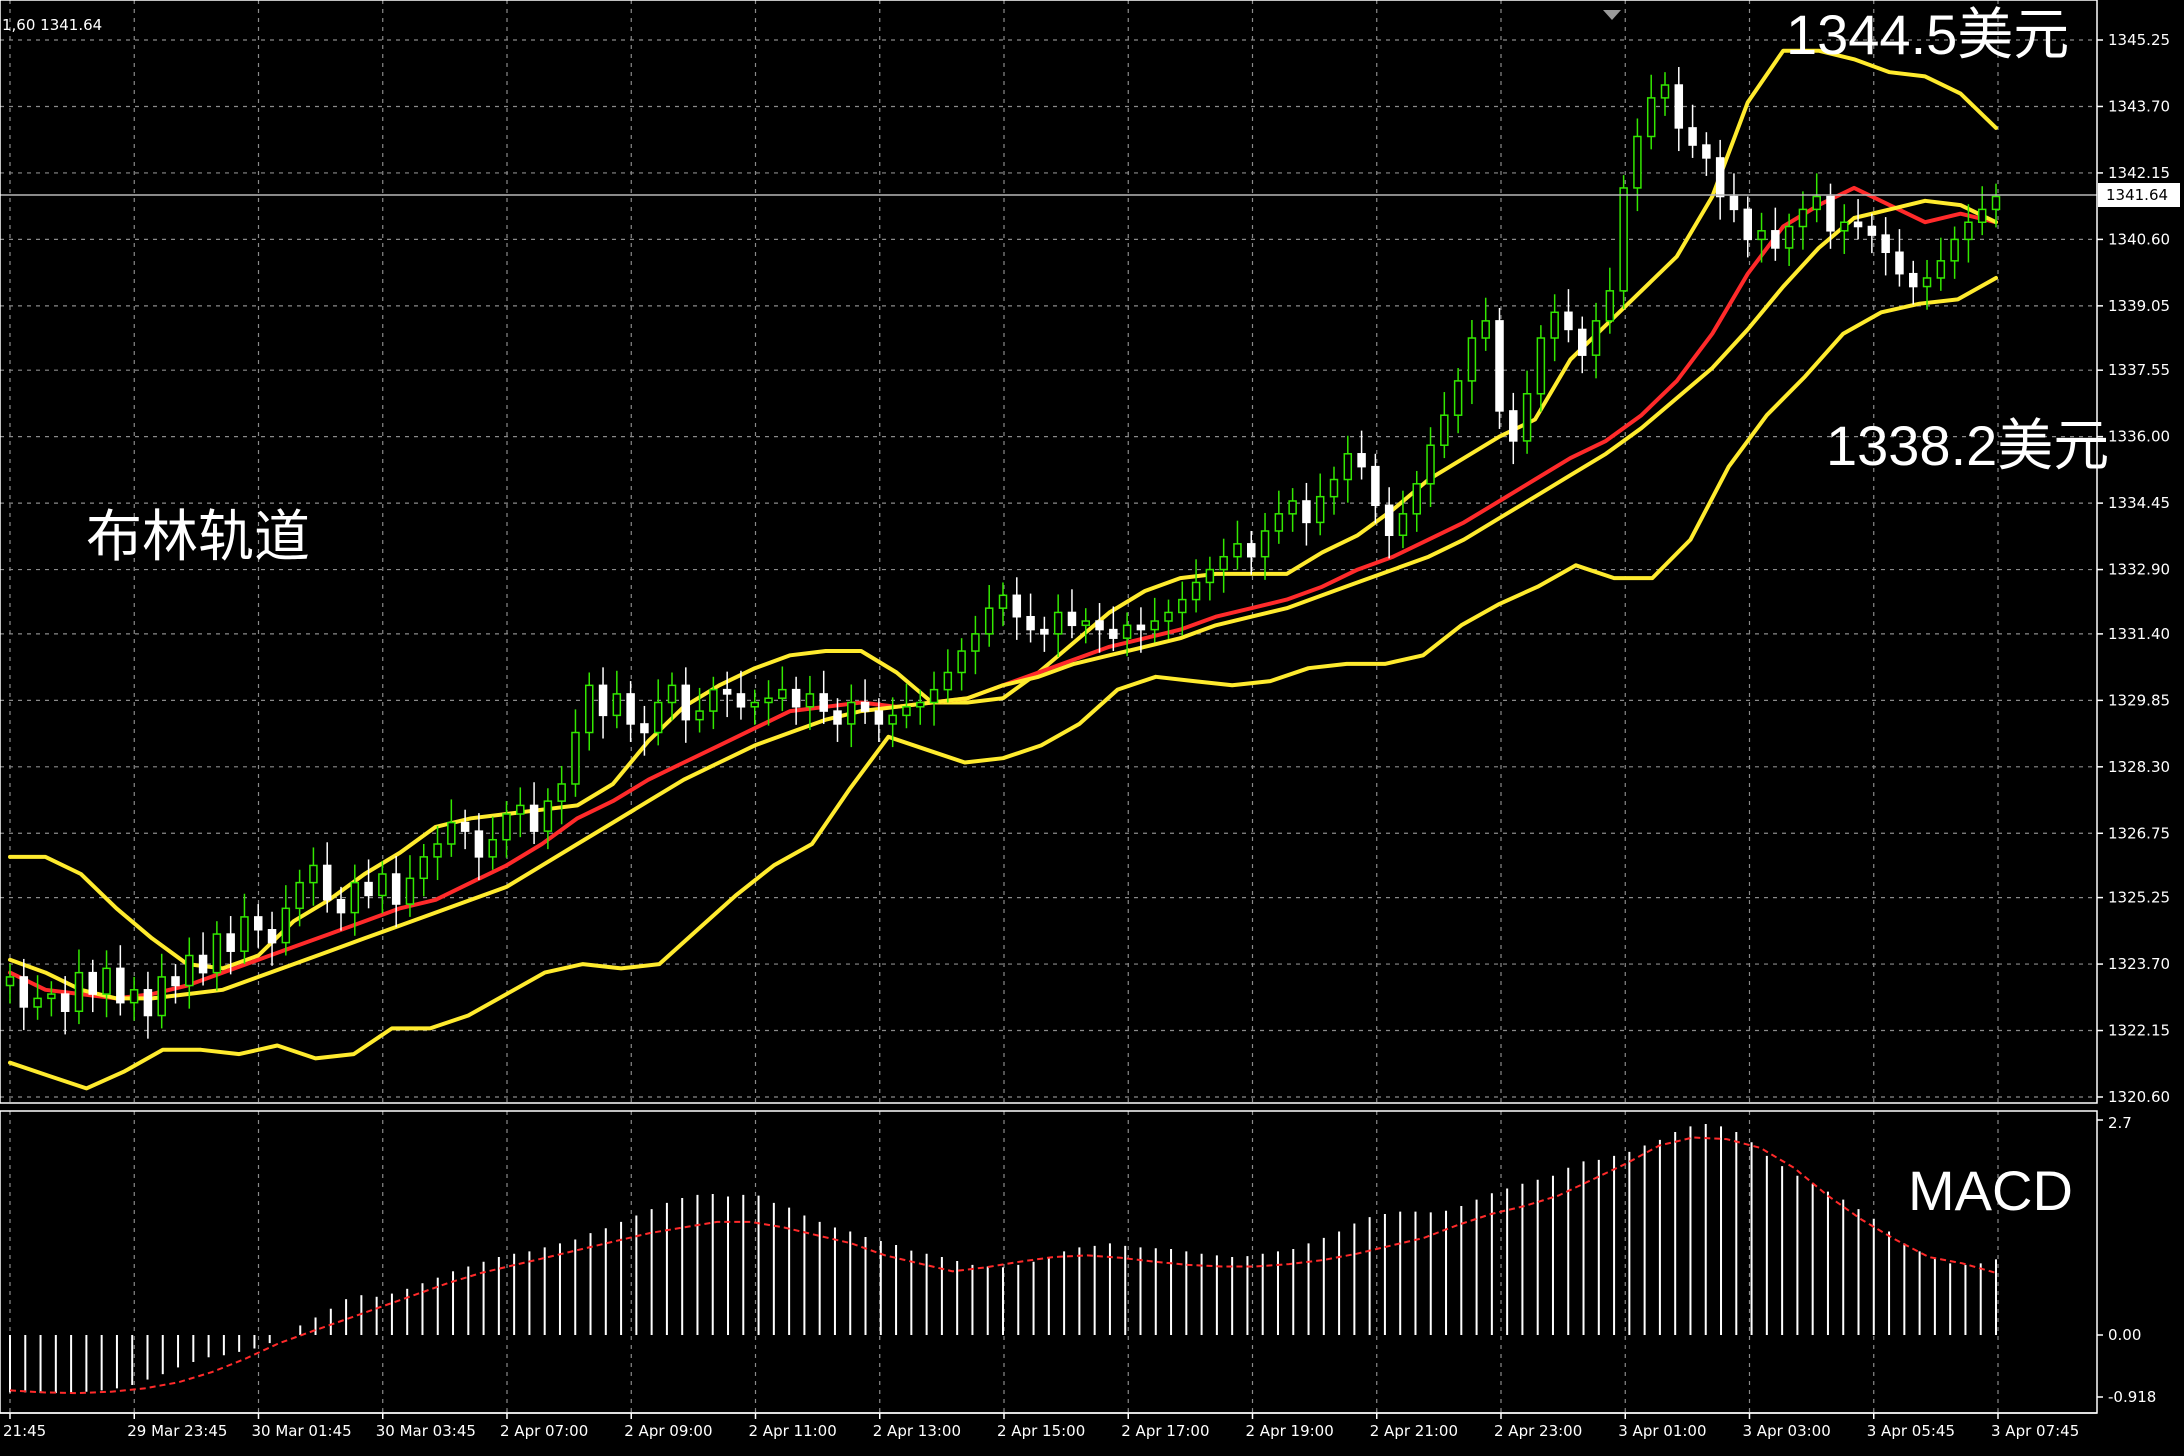 This screenshot has width=2184, height=1456. I want to click on price-tick-label: 1325.25, so click(2139, 898).